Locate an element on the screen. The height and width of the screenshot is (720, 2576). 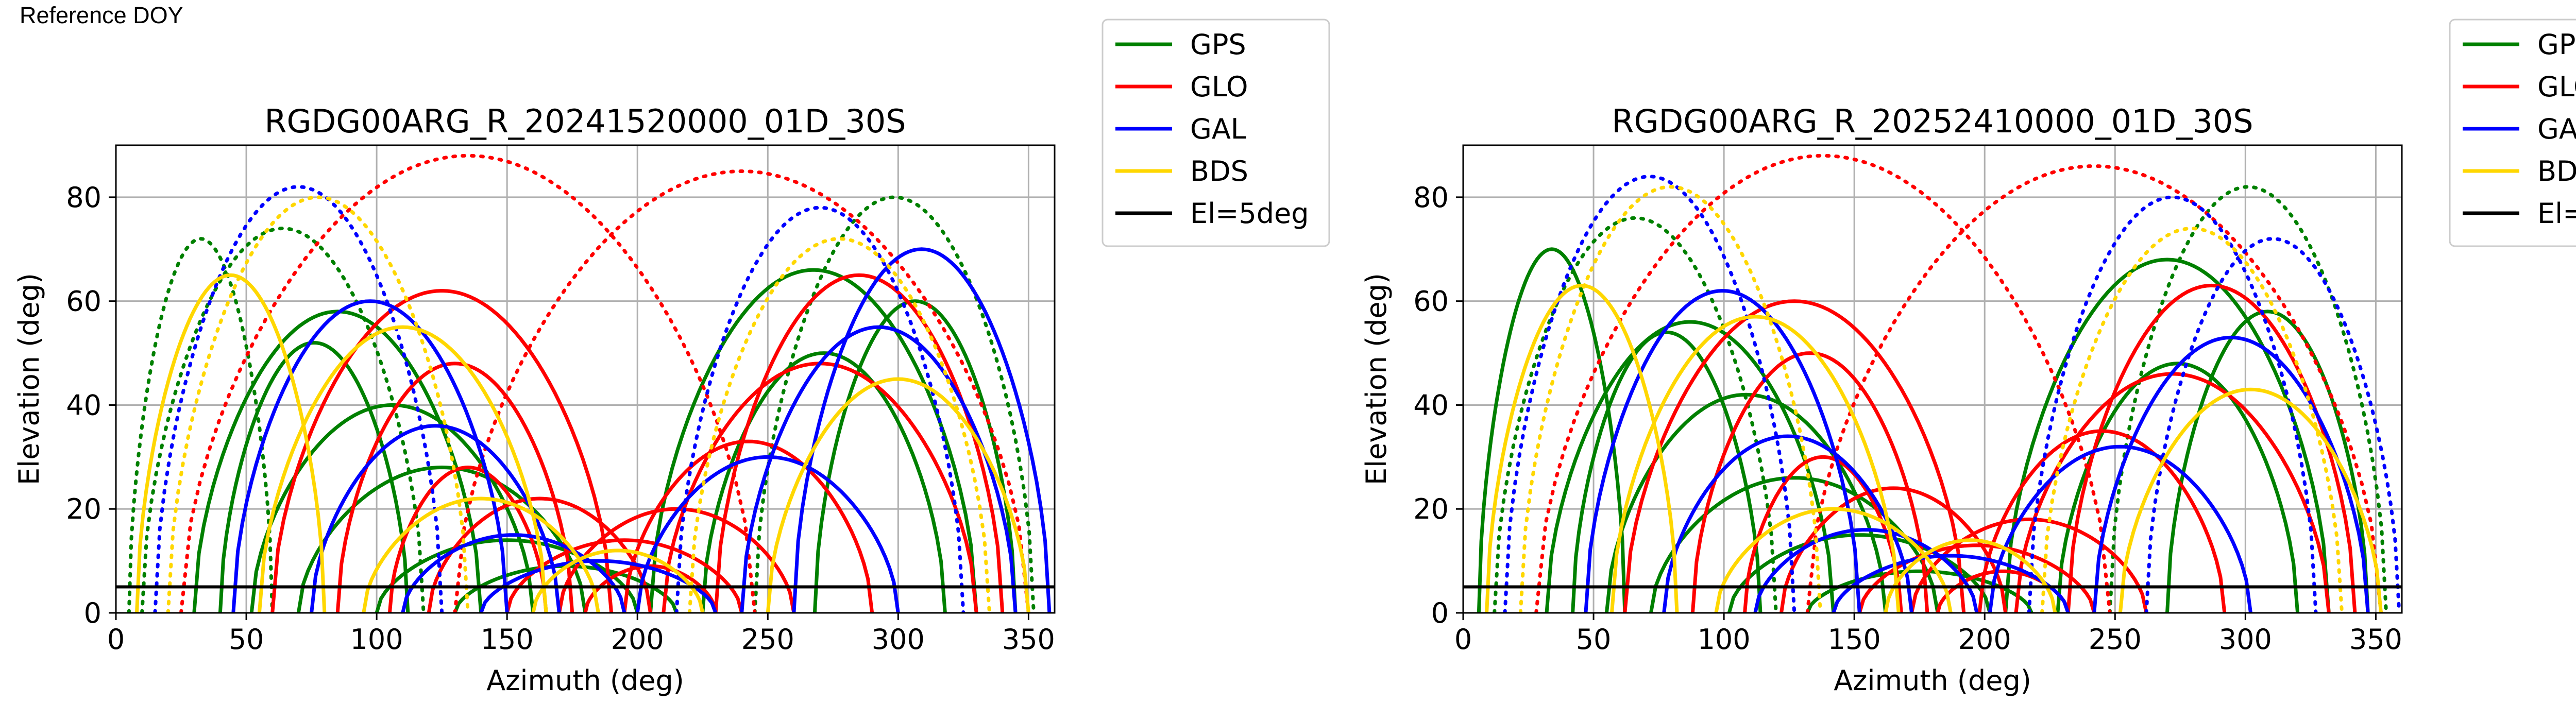
chart-title: RGDG00ARG_R_20241520000_01D_30S is located at coordinates (585, 121).